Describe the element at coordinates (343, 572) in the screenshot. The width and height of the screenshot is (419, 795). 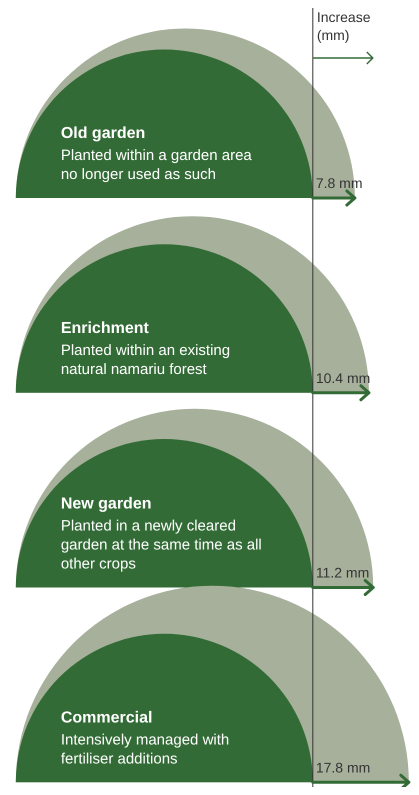
I see `data-label: 11.2 mm` at that location.